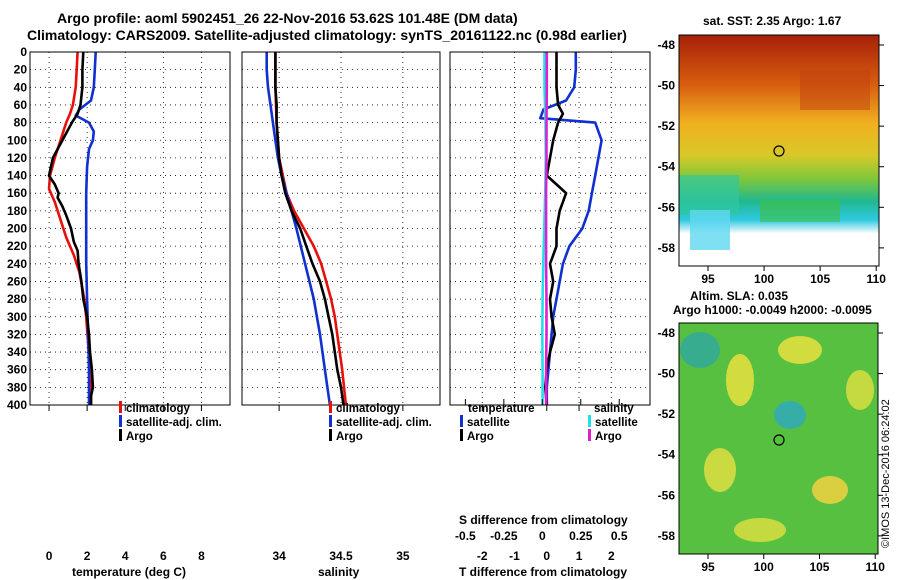 The height and width of the screenshot is (580, 900). What do you see at coordinates (461, 435) in the screenshot?
I see `t-legend-swatch-argo` at bounding box center [461, 435].